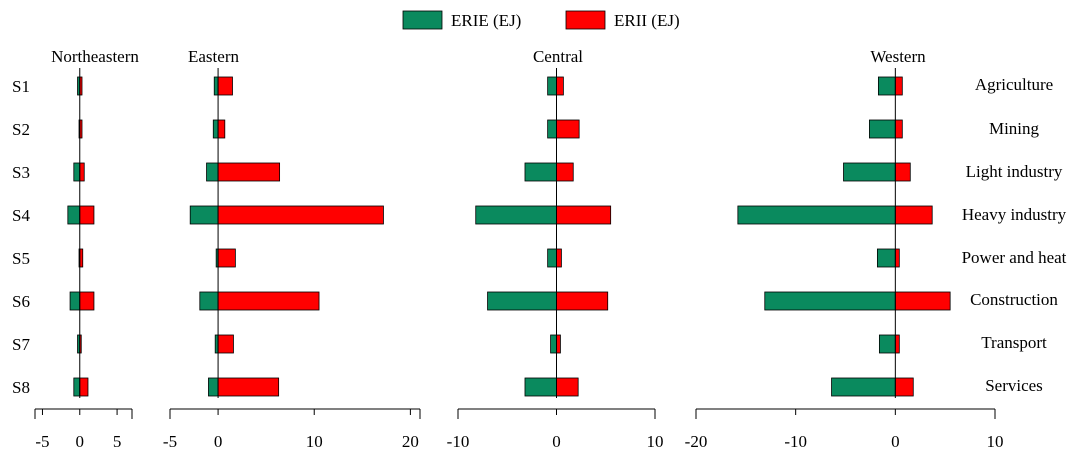  What do you see at coordinates (1014, 128) in the screenshot?
I see `sector-label-mining: Mining` at bounding box center [1014, 128].